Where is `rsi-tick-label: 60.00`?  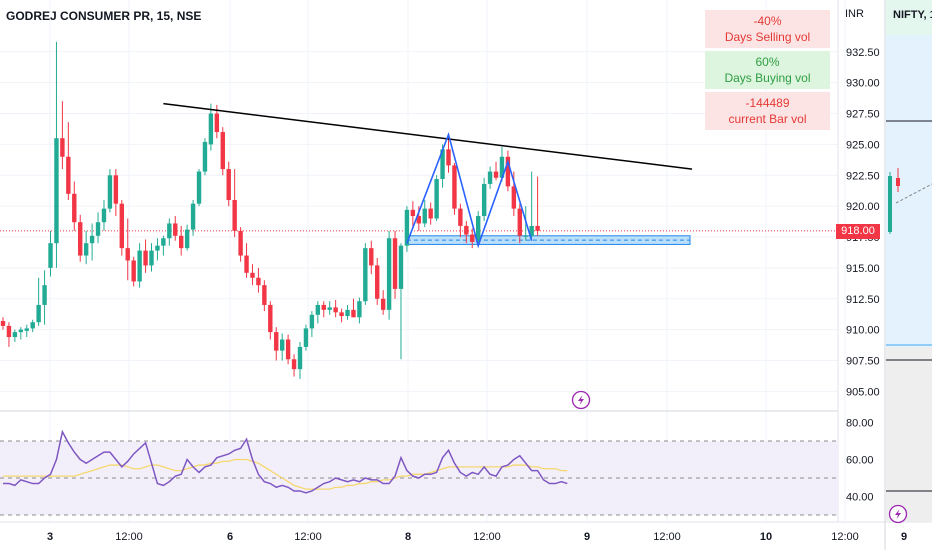
rsi-tick-label: 60.00 is located at coordinates (860, 461).